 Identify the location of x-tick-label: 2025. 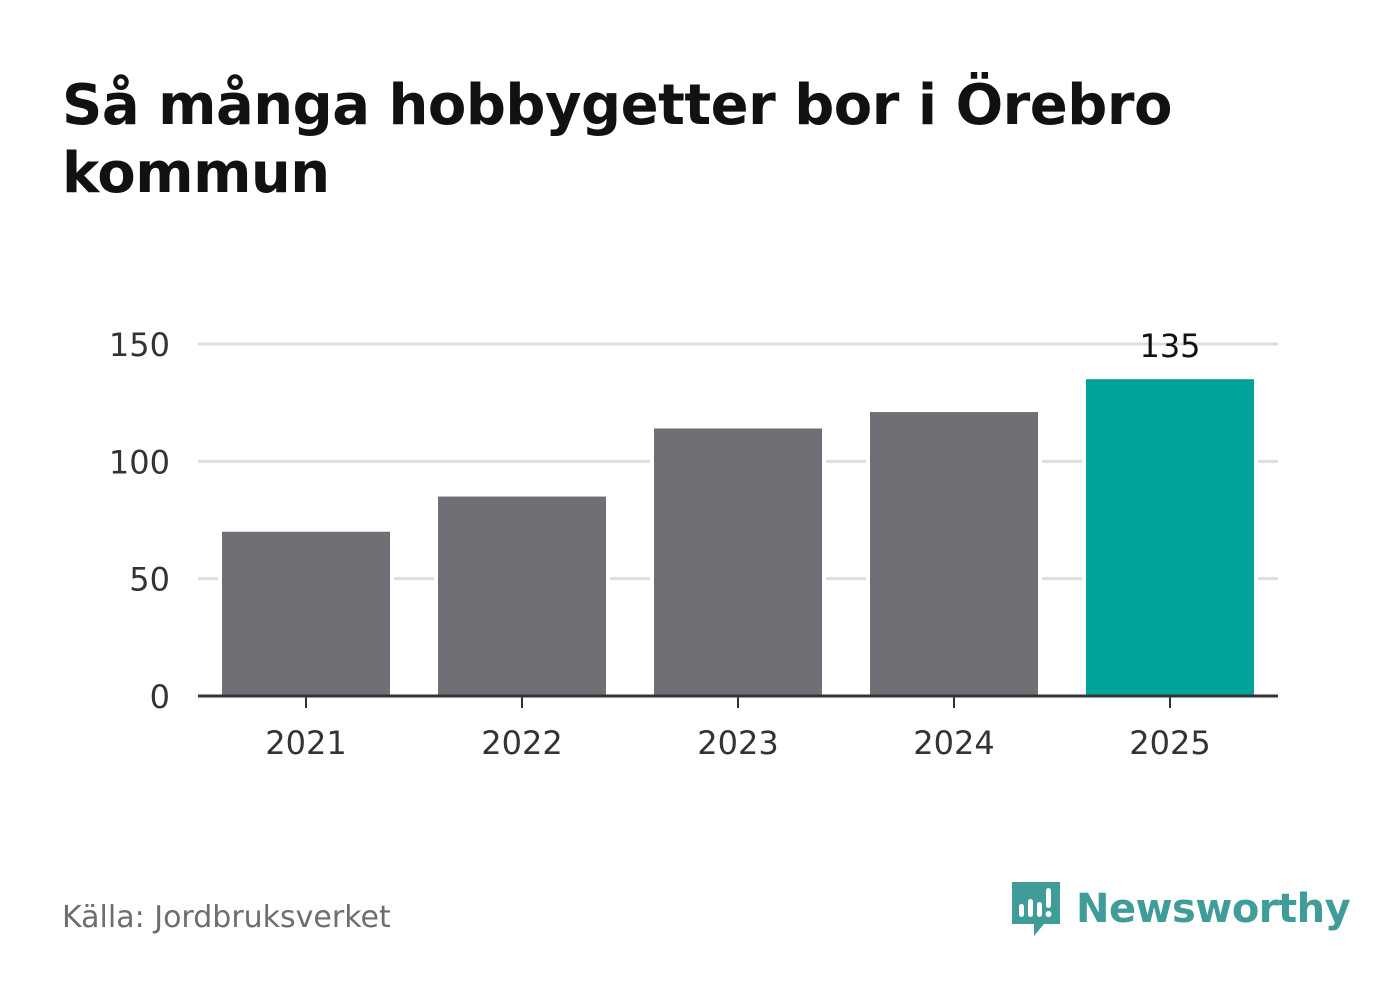
(1169, 743).